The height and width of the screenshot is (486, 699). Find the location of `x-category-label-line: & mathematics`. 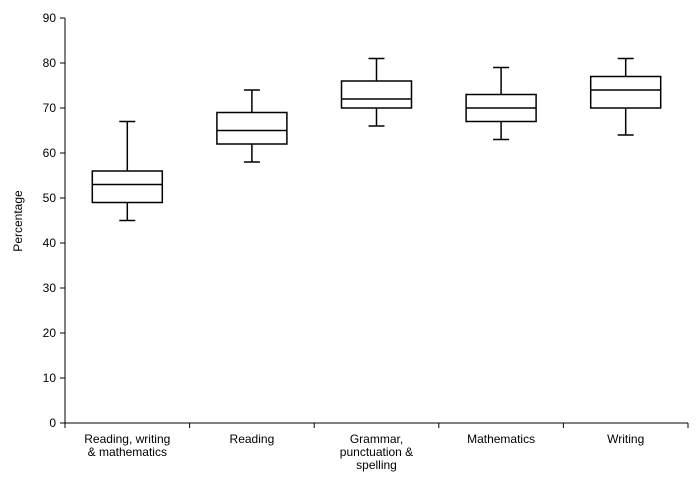

x-category-label-line: & mathematics is located at coordinates (127, 452).